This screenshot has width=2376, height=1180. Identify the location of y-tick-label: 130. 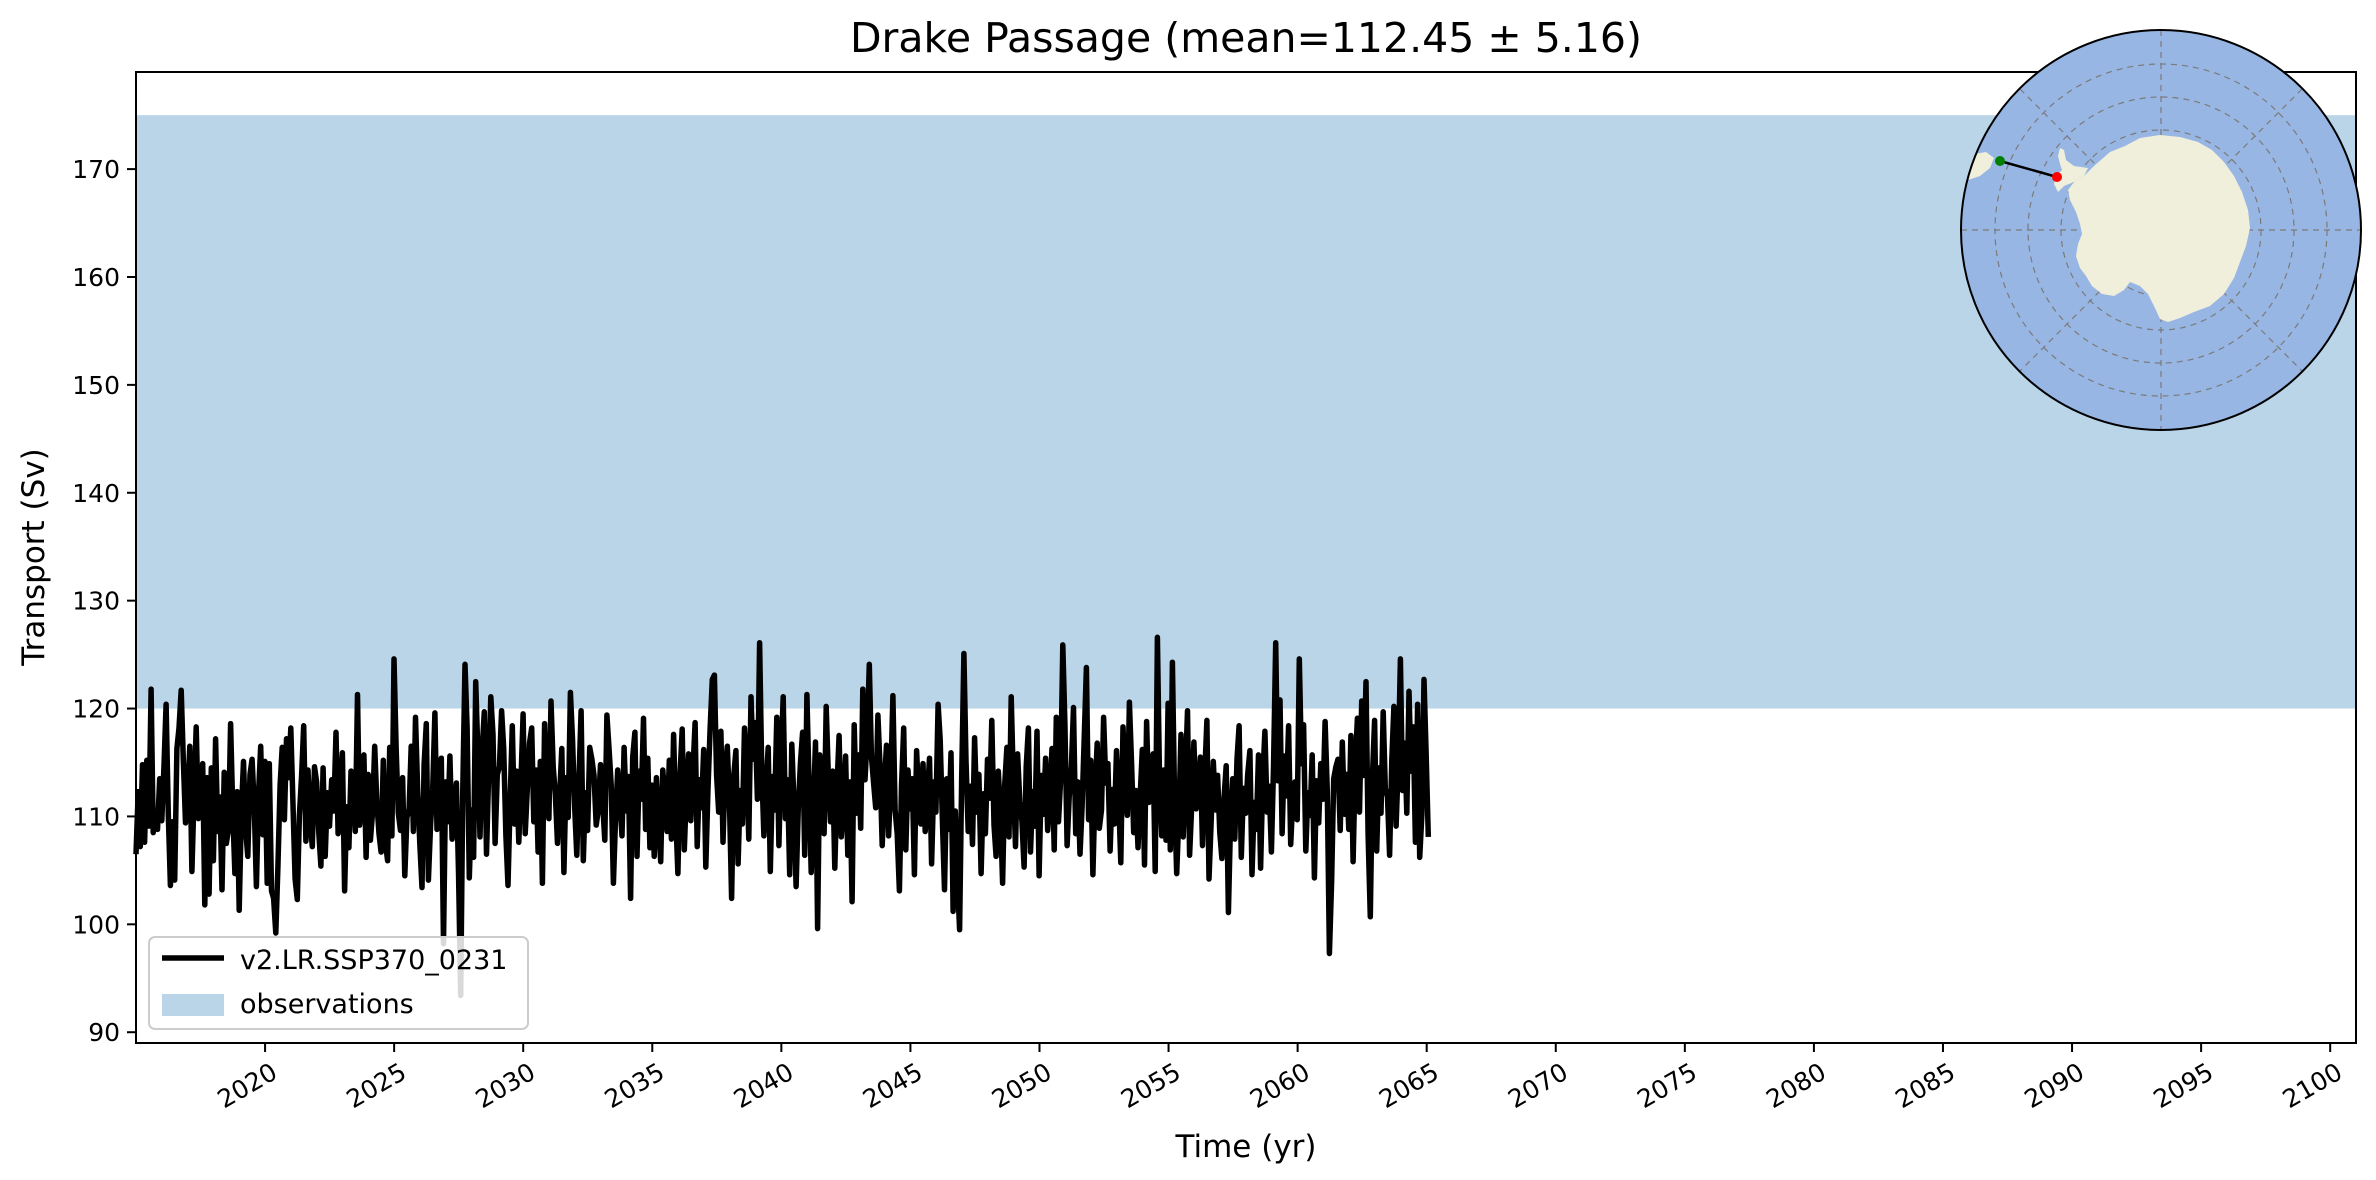
(96, 601).